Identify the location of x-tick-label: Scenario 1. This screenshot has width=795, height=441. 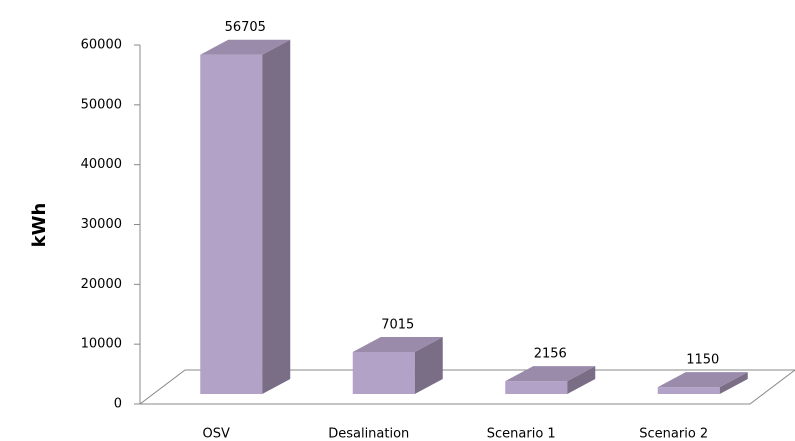
(521, 434).